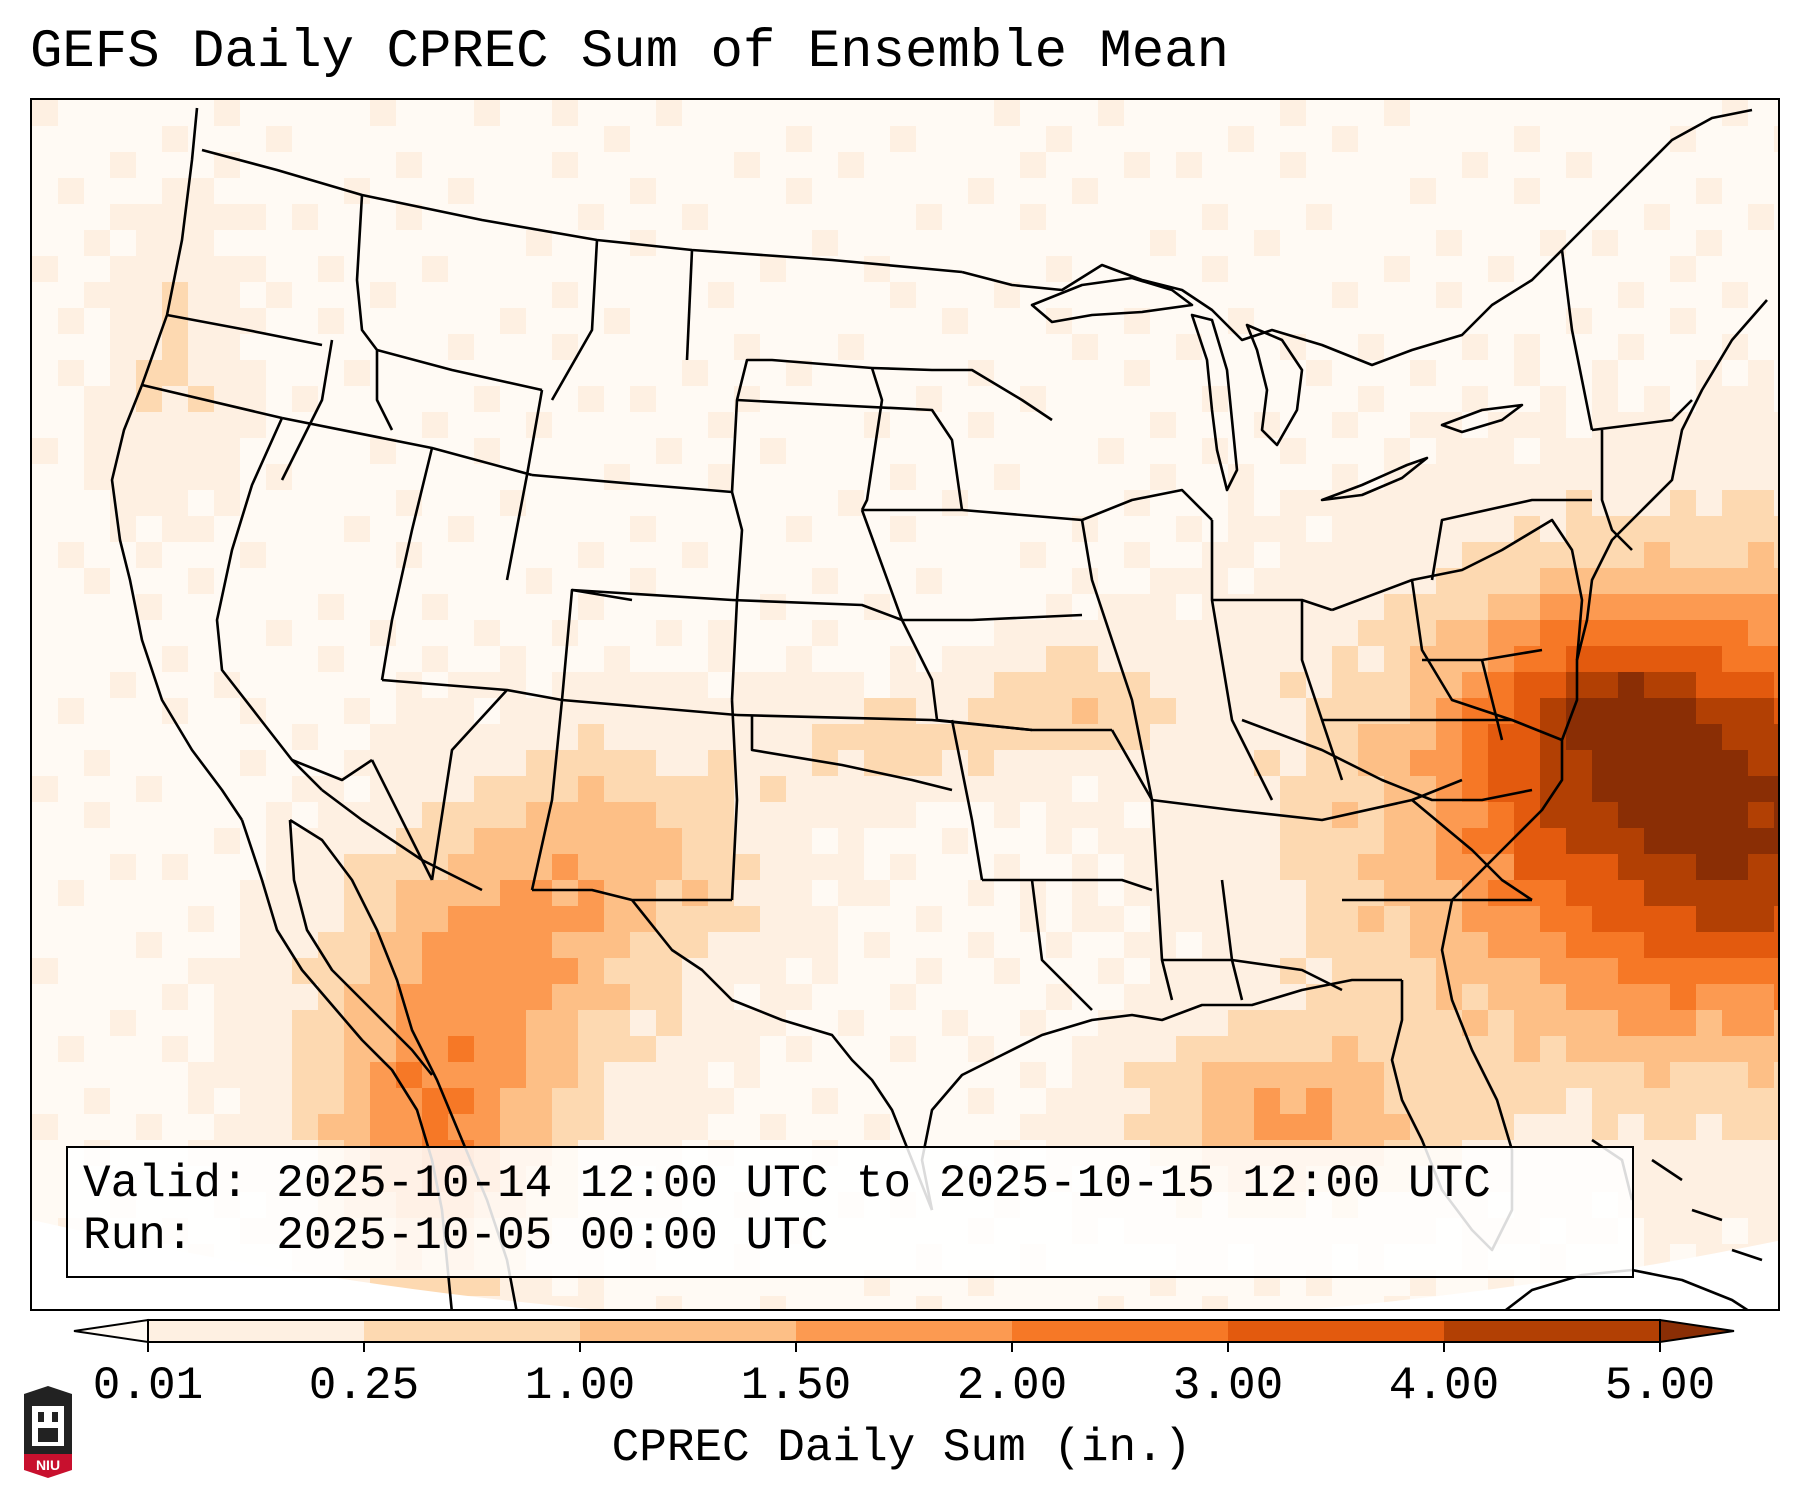 This screenshot has width=1803, height=1500. I want to click on state-line, so click(1616, 490).